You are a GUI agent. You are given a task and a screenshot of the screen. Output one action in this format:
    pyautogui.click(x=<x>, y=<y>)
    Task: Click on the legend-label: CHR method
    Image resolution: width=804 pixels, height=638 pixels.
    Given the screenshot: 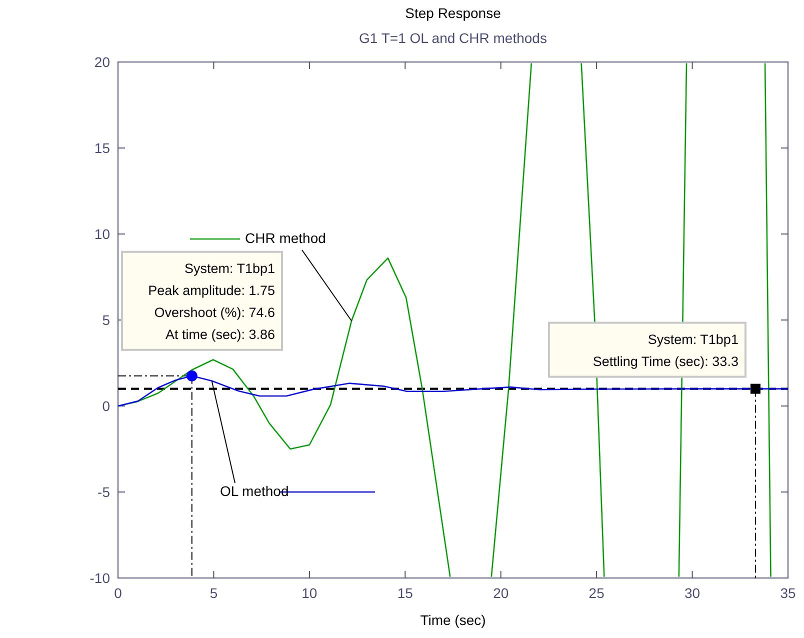 What is the action you would take?
    pyautogui.click(x=285, y=238)
    